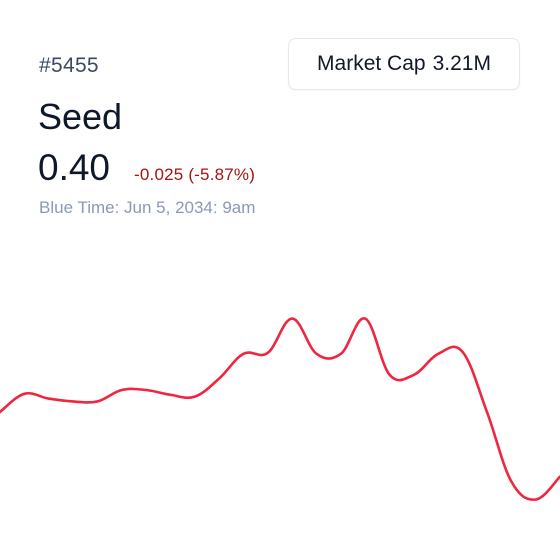  I want to click on asset-price: 0.40, so click(74, 167).